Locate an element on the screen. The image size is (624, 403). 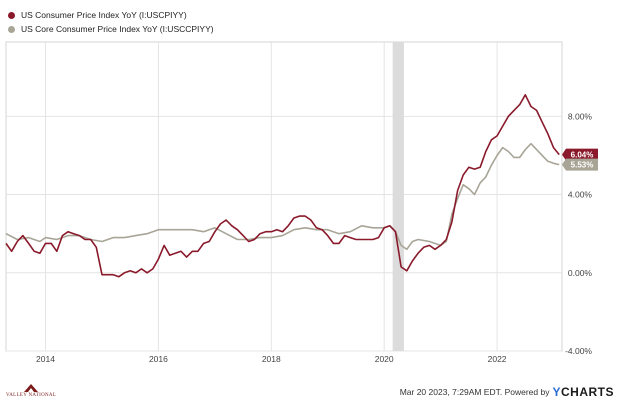
x-tick-label: 2014 is located at coordinates (45, 359).